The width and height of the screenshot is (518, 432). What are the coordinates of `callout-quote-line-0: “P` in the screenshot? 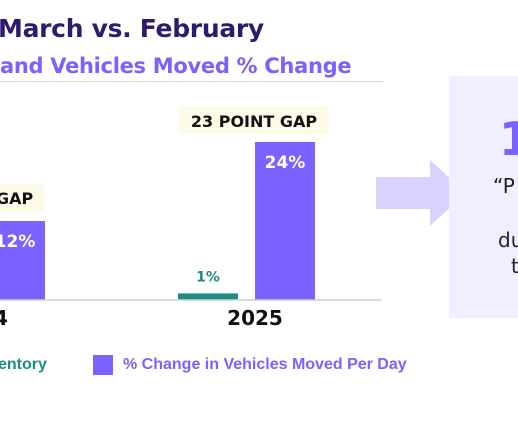 It's located at (504, 186).